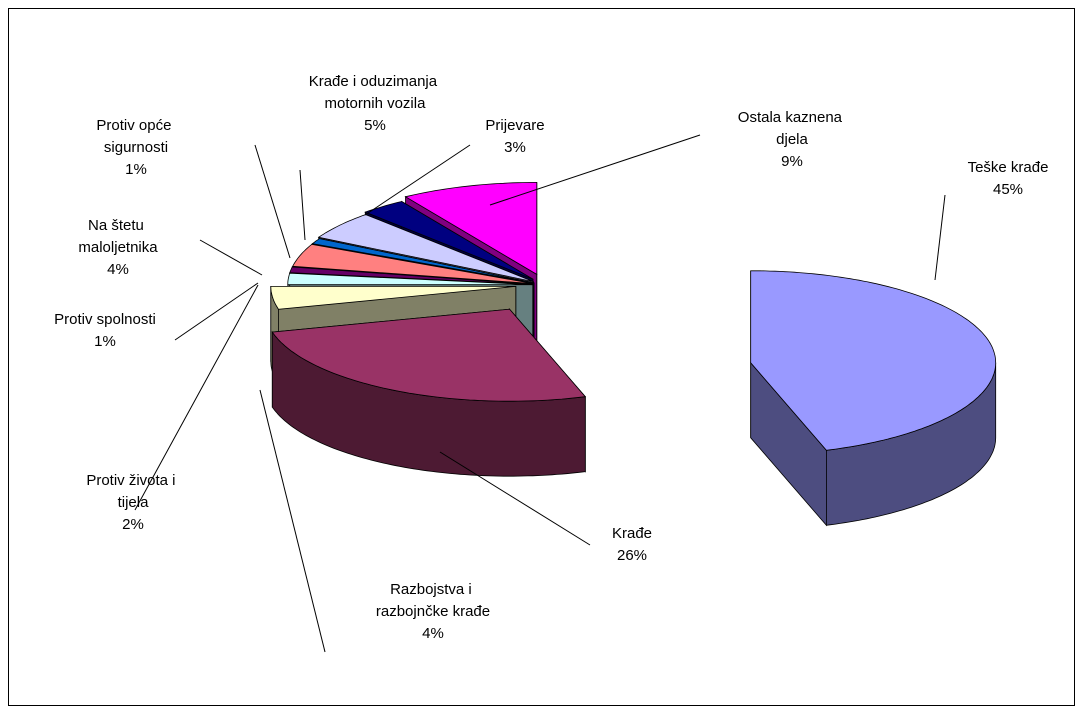 The height and width of the screenshot is (713, 1082). I want to click on label-line: motornih vozila, so click(376, 103).